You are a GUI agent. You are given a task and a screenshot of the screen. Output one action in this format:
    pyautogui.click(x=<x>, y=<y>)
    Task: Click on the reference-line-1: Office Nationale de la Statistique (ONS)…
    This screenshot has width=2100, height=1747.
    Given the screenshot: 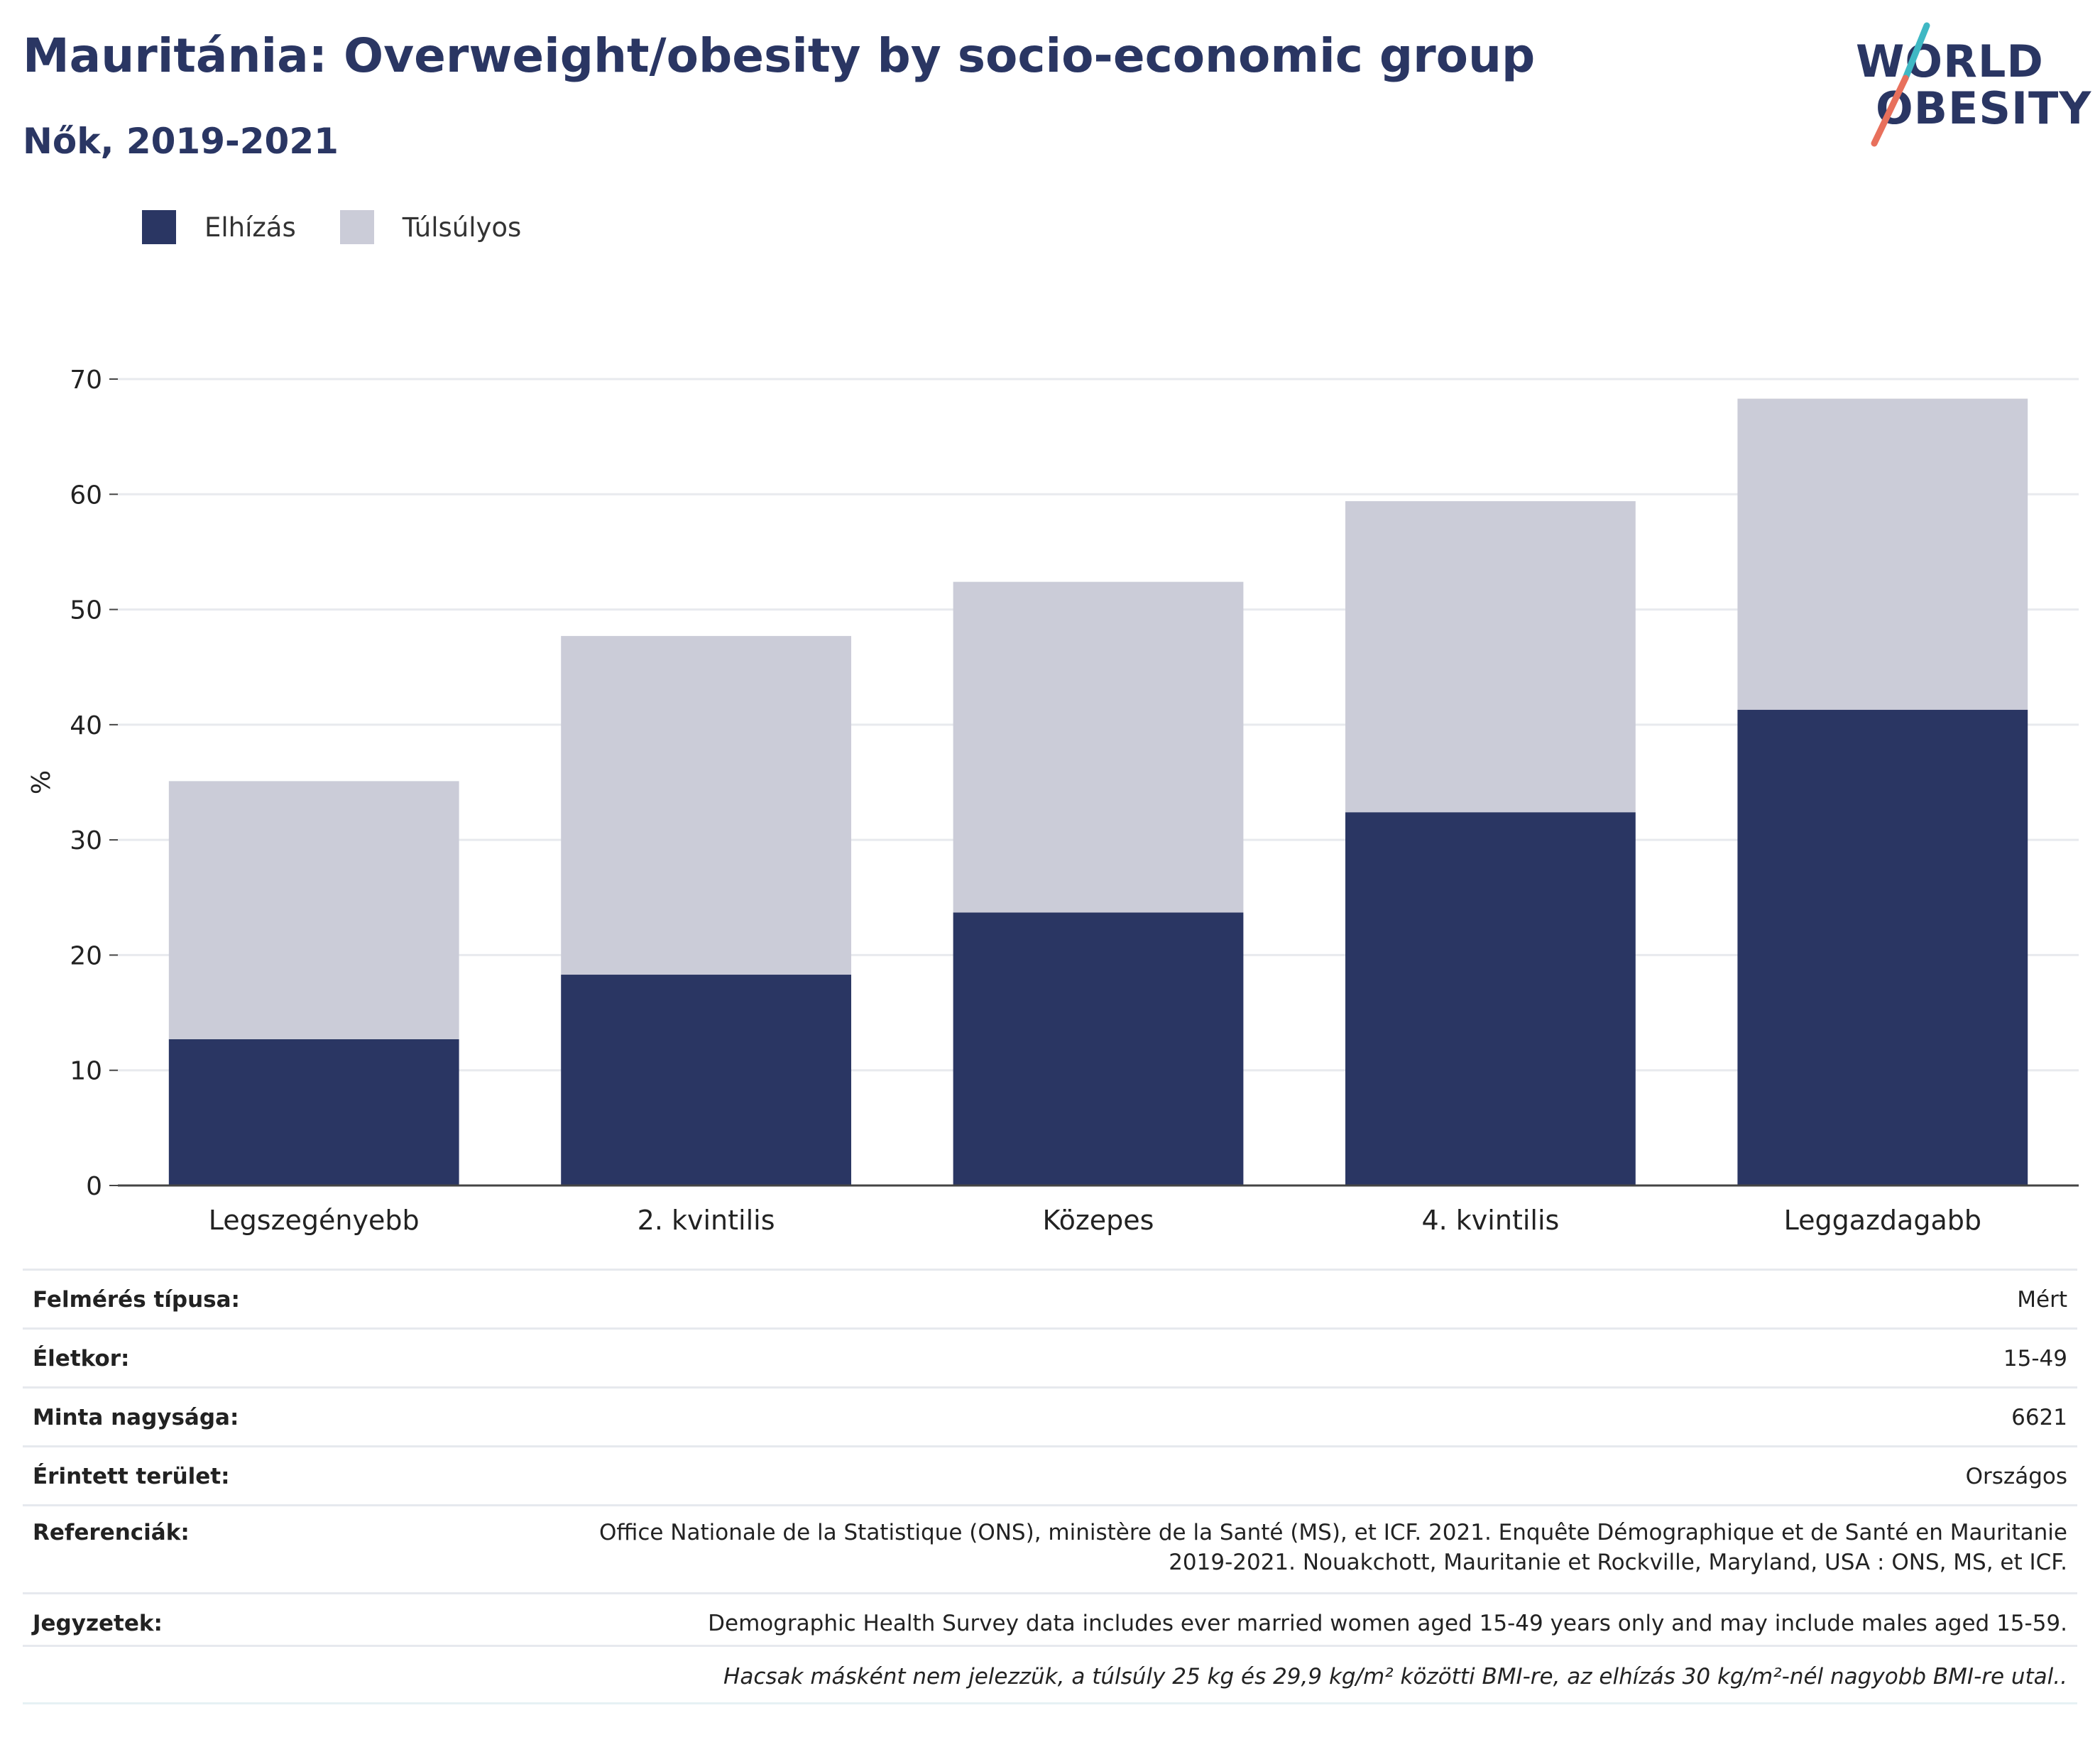 What is the action you would take?
    pyautogui.click(x=1332, y=1532)
    